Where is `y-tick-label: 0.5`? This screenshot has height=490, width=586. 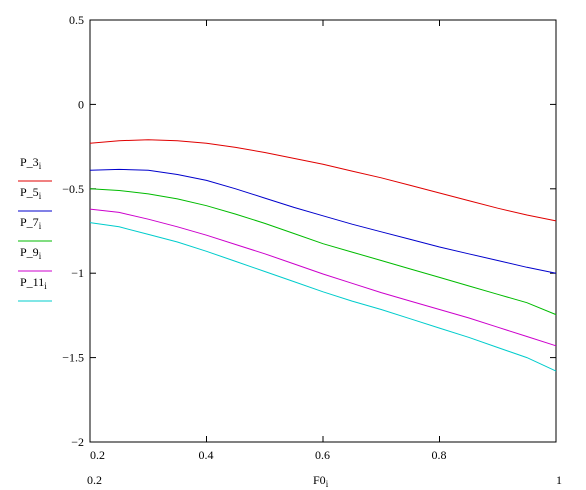 y-tick-label: 0.5 is located at coordinates (76, 20).